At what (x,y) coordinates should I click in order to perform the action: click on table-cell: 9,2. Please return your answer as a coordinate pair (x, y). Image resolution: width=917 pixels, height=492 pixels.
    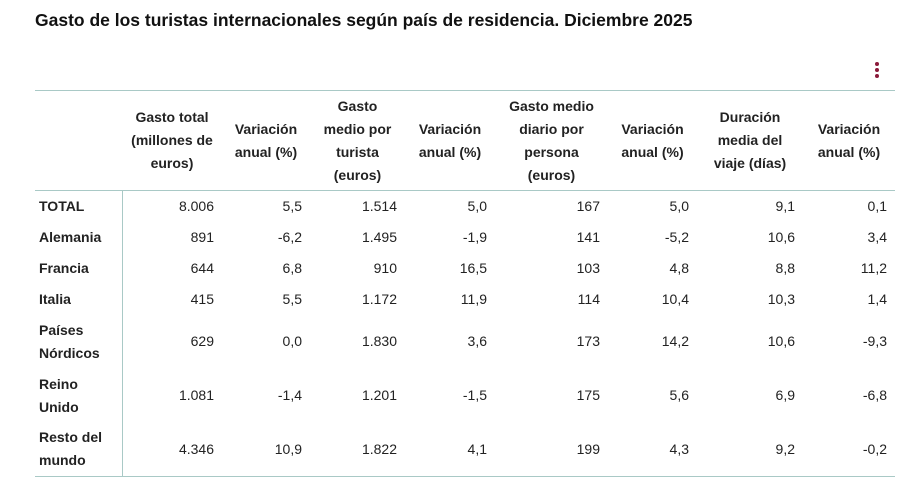
    Looking at the image, I should click on (785, 448).